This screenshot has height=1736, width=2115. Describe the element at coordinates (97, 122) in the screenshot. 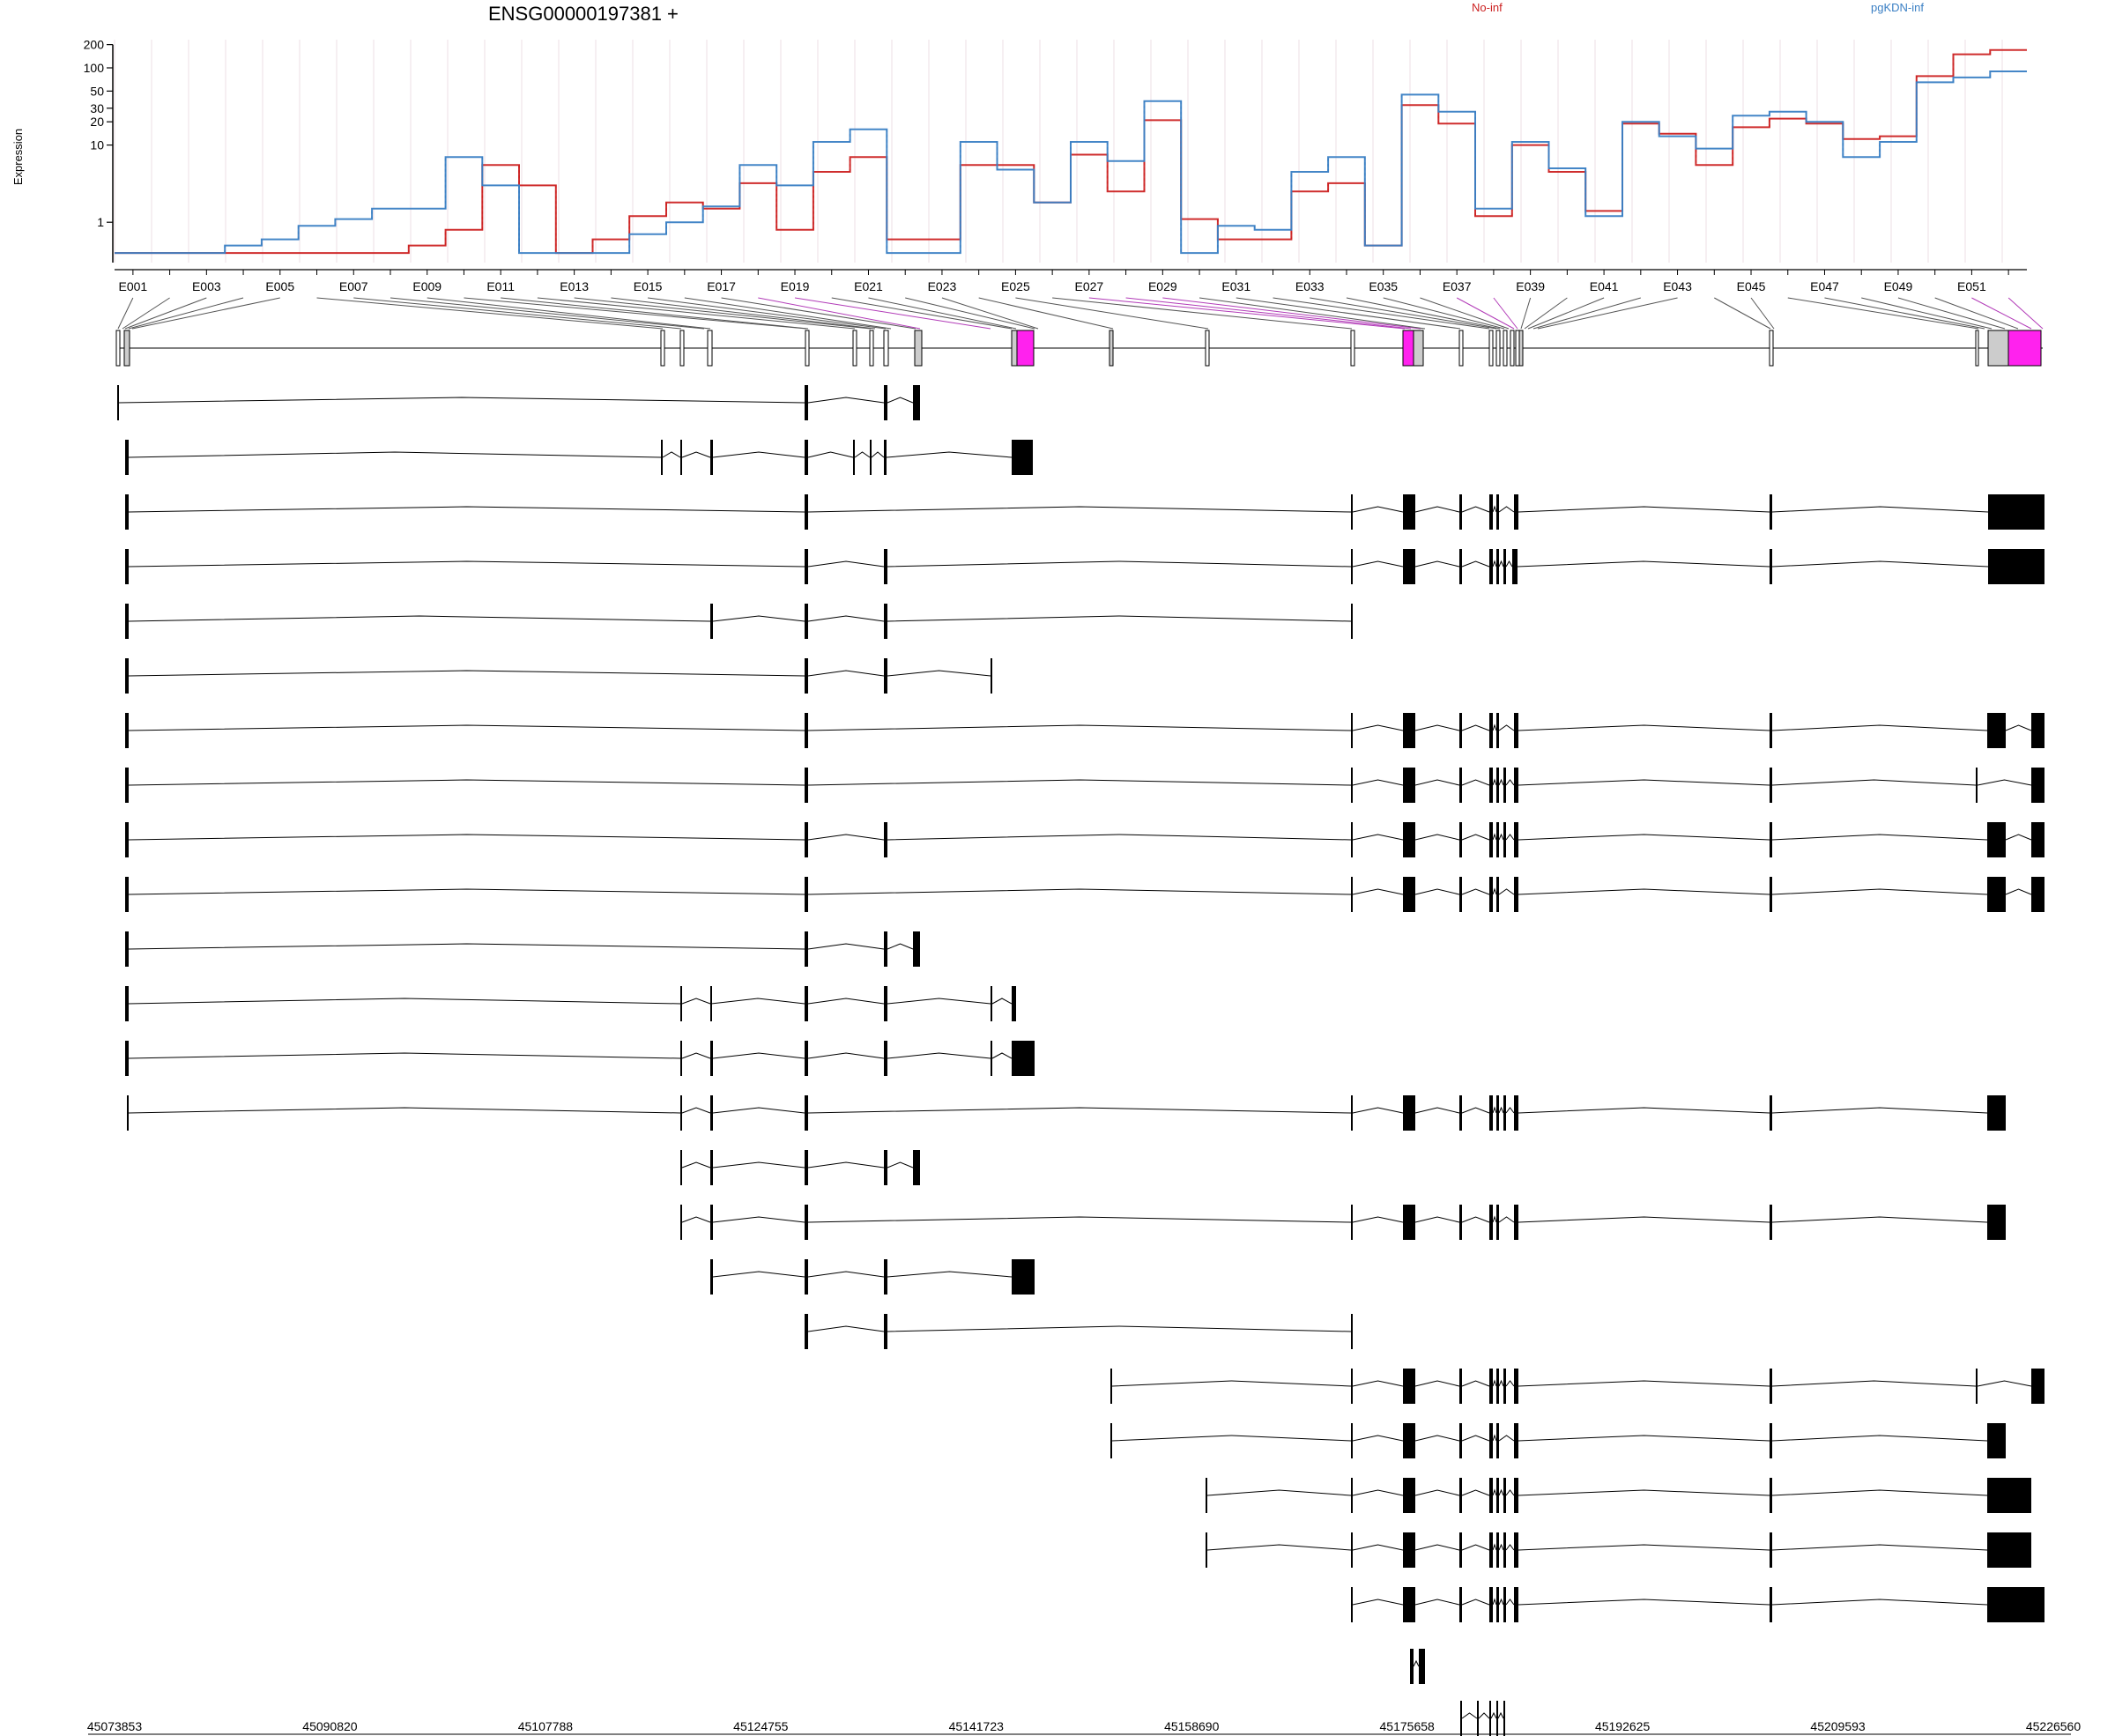

I see `y-tick-label: 20` at that location.